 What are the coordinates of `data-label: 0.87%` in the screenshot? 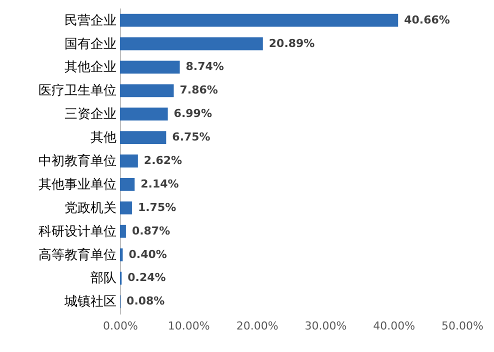 It's located at (151, 231).